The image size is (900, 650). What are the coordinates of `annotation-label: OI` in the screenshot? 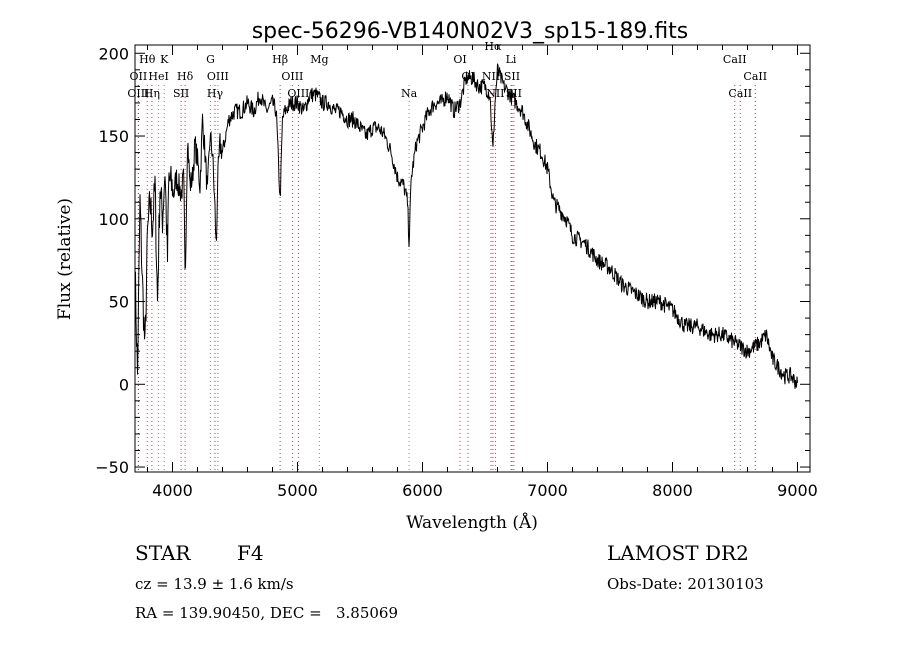 It's located at (459, 59).